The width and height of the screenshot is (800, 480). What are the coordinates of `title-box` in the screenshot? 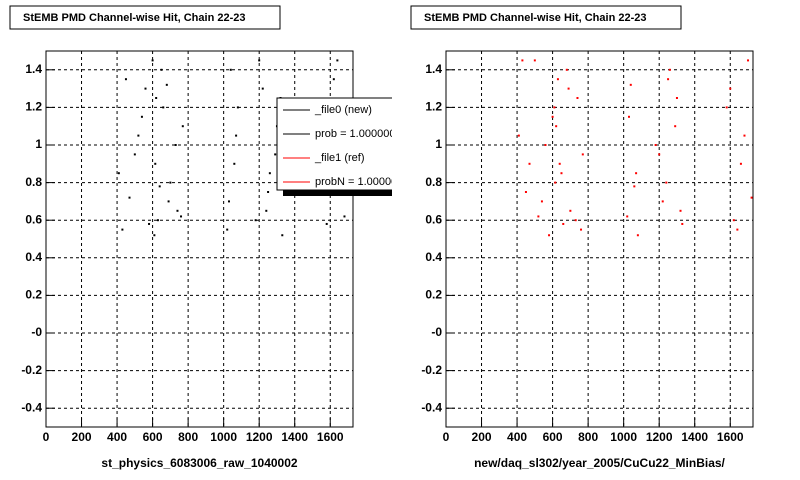 It's located at (546, 17).